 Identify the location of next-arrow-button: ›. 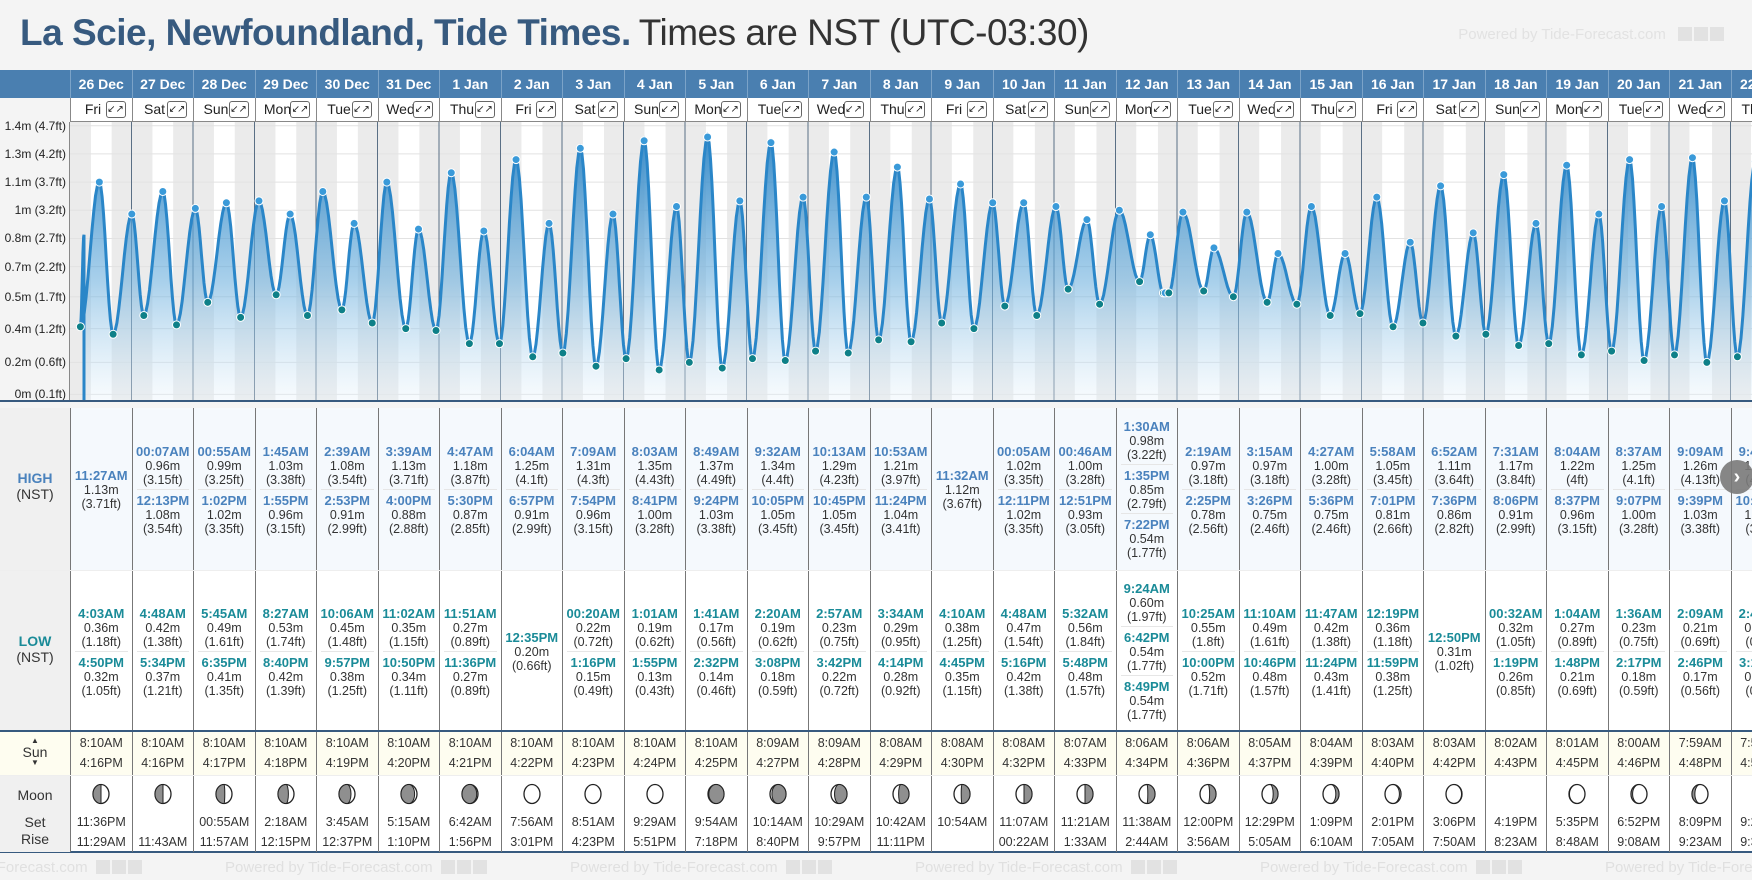
(1736, 477).